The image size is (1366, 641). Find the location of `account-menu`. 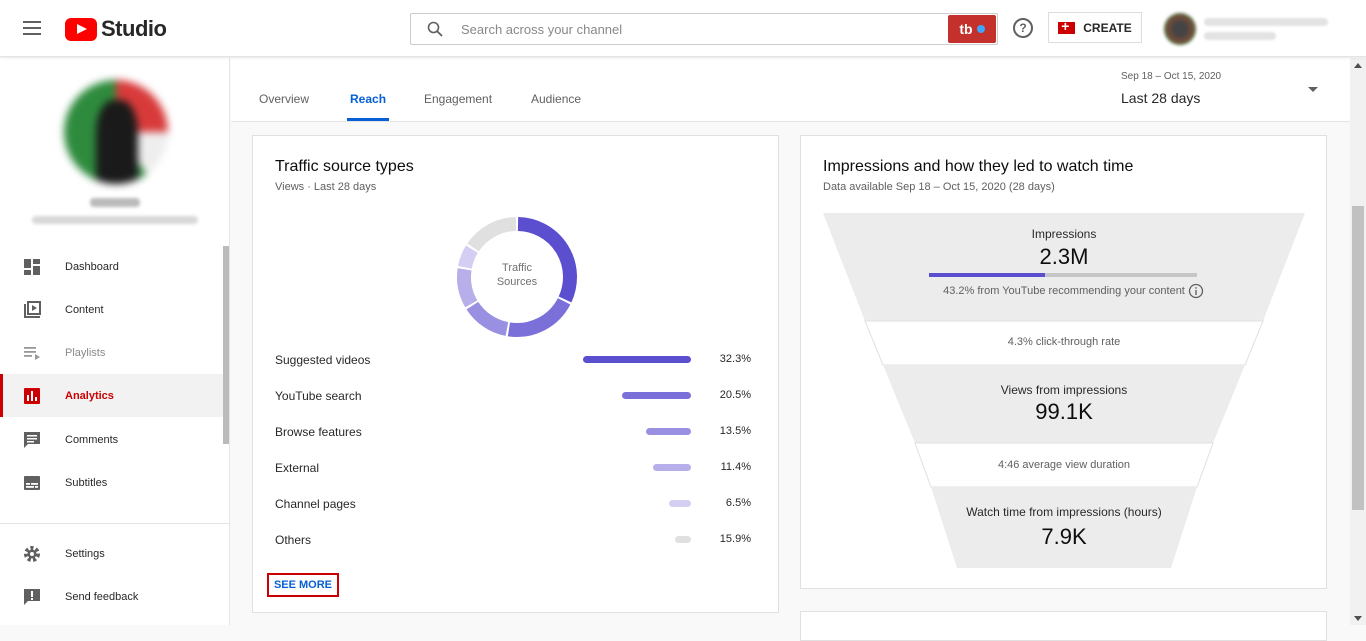

account-menu is located at coordinates (1253, 29).